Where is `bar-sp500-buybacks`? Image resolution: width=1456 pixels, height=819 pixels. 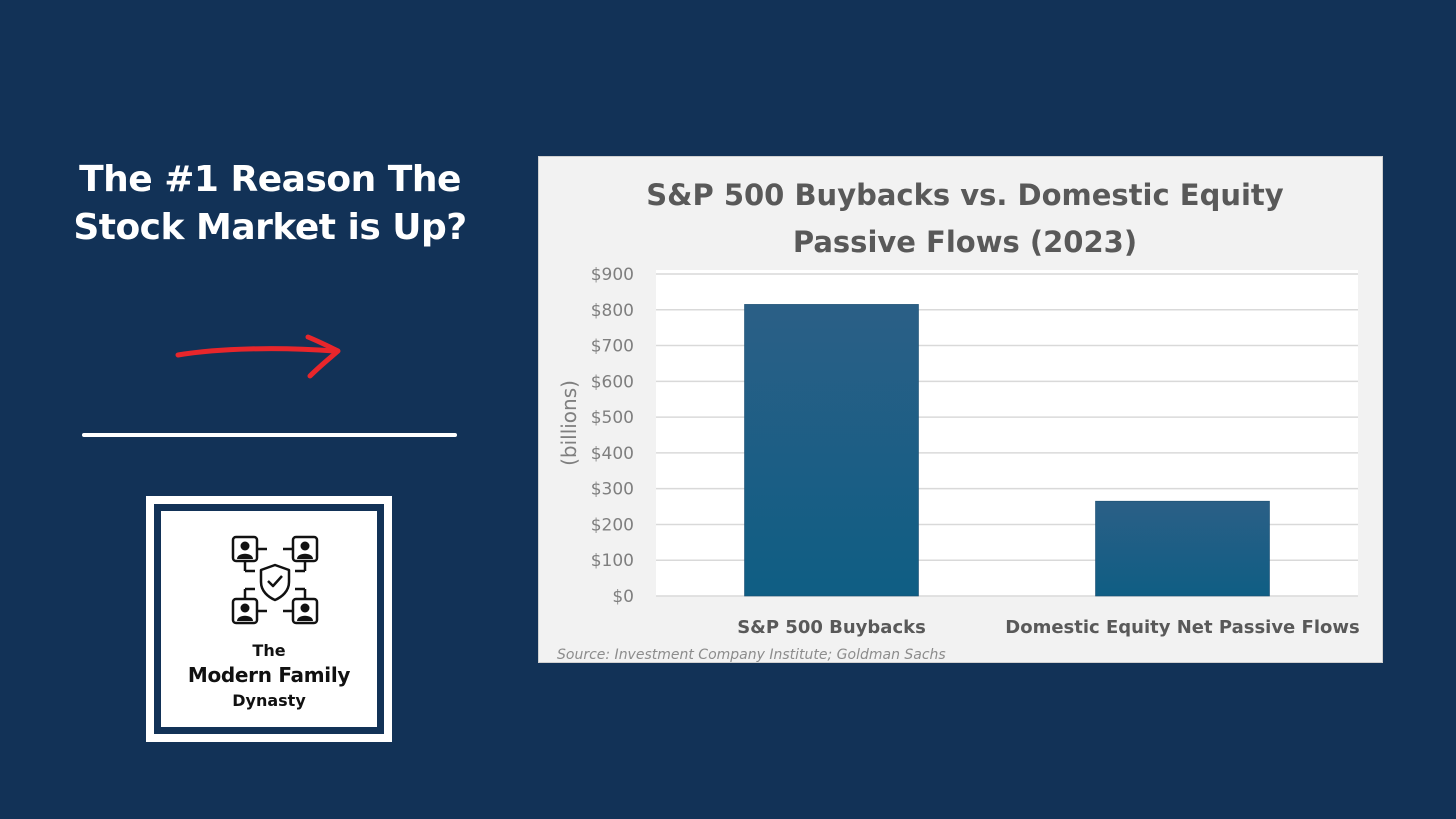 bar-sp500-buybacks is located at coordinates (831, 450).